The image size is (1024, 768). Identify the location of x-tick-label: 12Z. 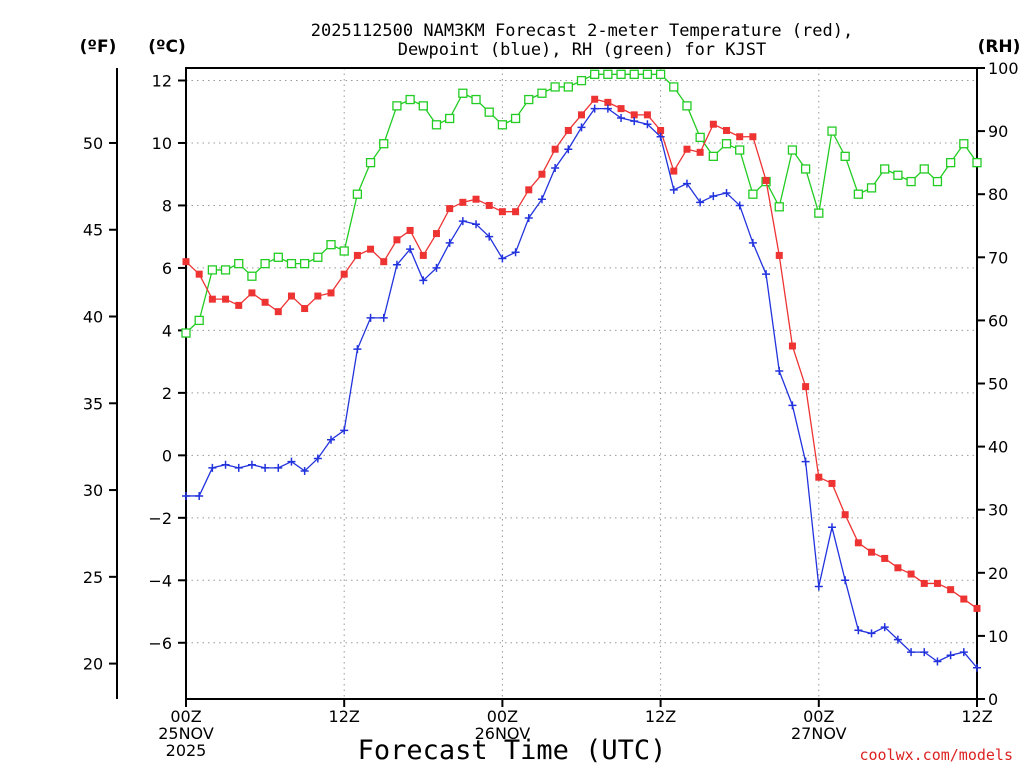
(660, 716).